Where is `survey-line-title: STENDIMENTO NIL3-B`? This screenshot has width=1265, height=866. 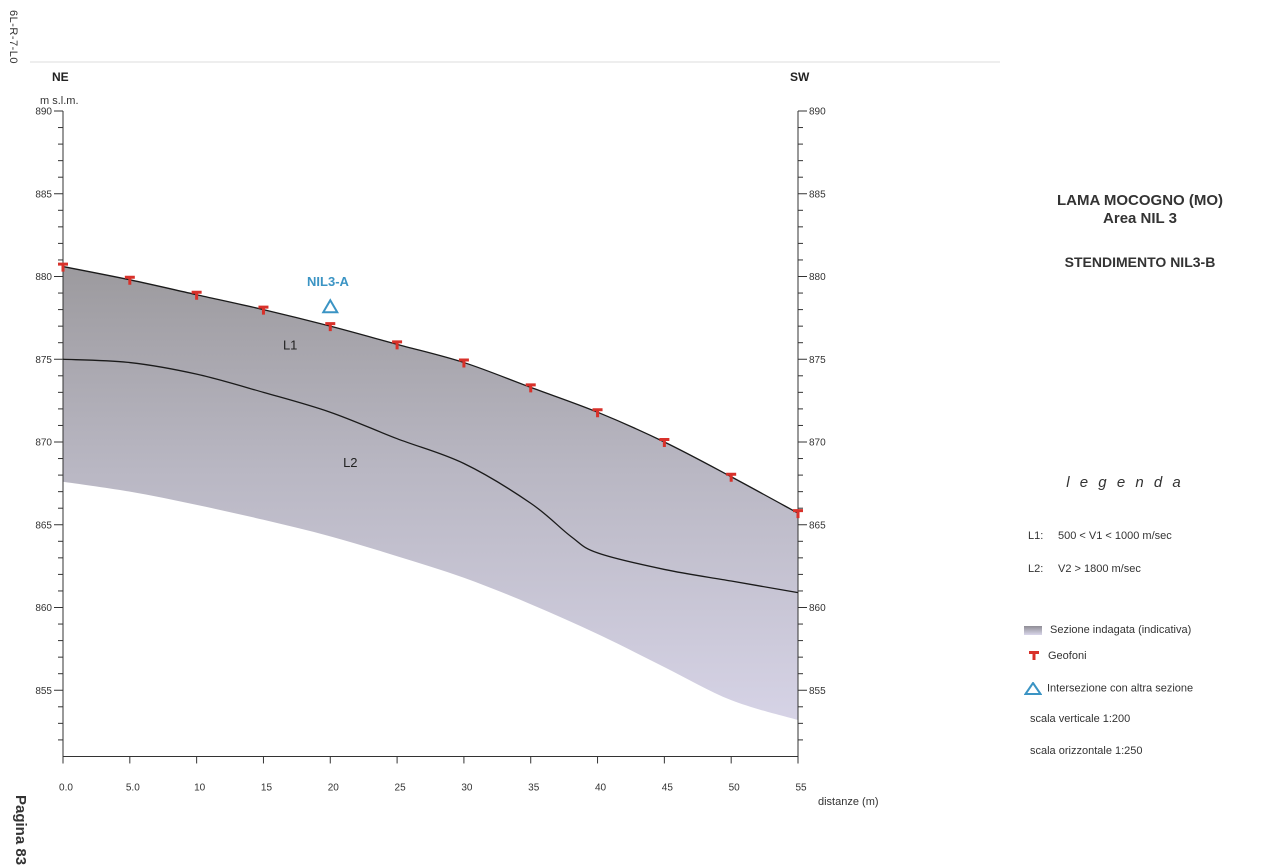
survey-line-title: STENDIMENTO NIL3-B is located at coordinates (1140, 262).